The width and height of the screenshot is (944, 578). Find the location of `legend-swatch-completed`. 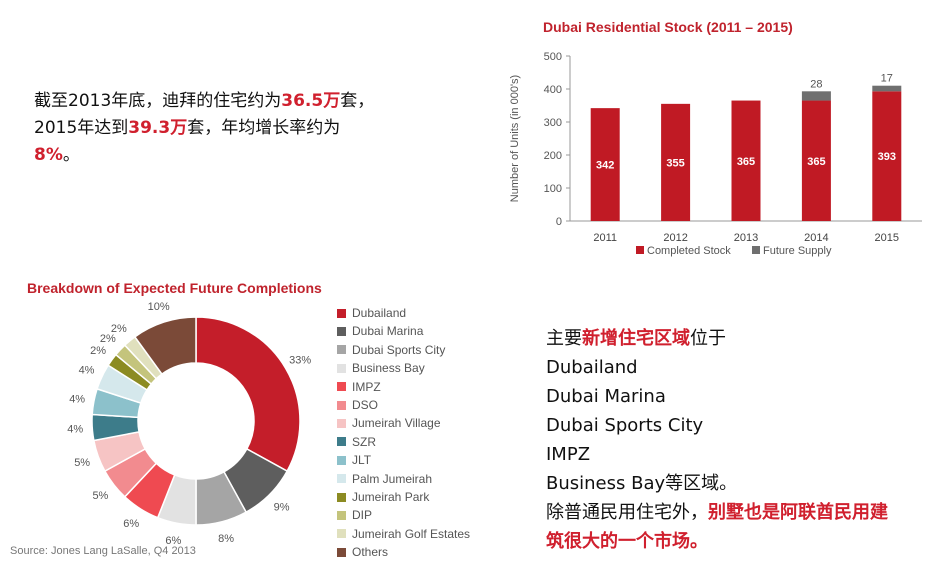

legend-swatch-completed is located at coordinates (640, 250).